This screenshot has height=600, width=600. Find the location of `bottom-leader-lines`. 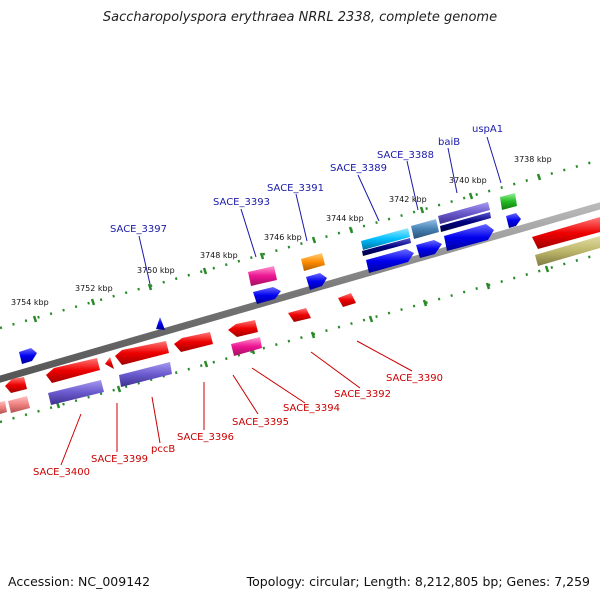

bottom-leader-lines is located at coordinates (236, 403).